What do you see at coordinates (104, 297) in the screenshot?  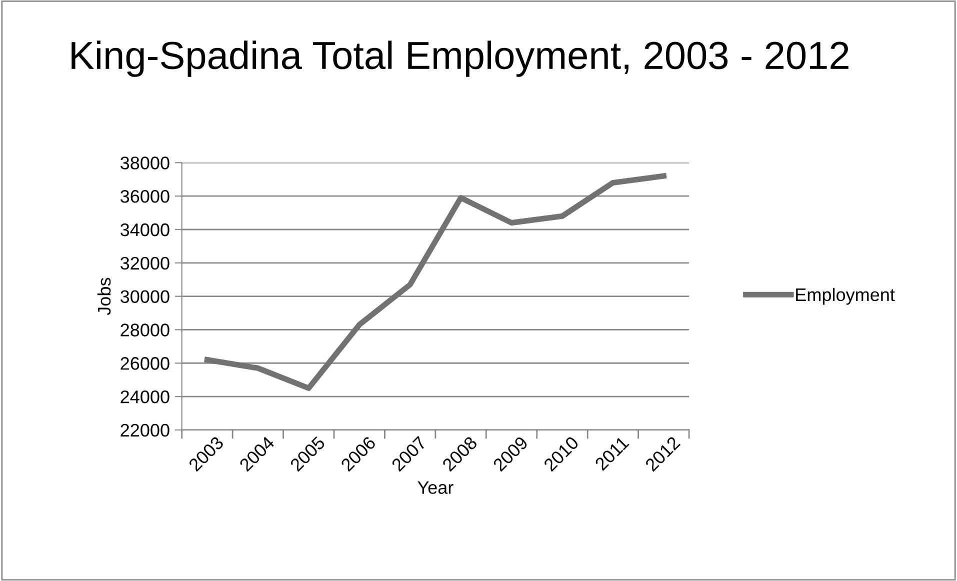 I see `y-axis-title: Jobs` at bounding box center [104, 297].